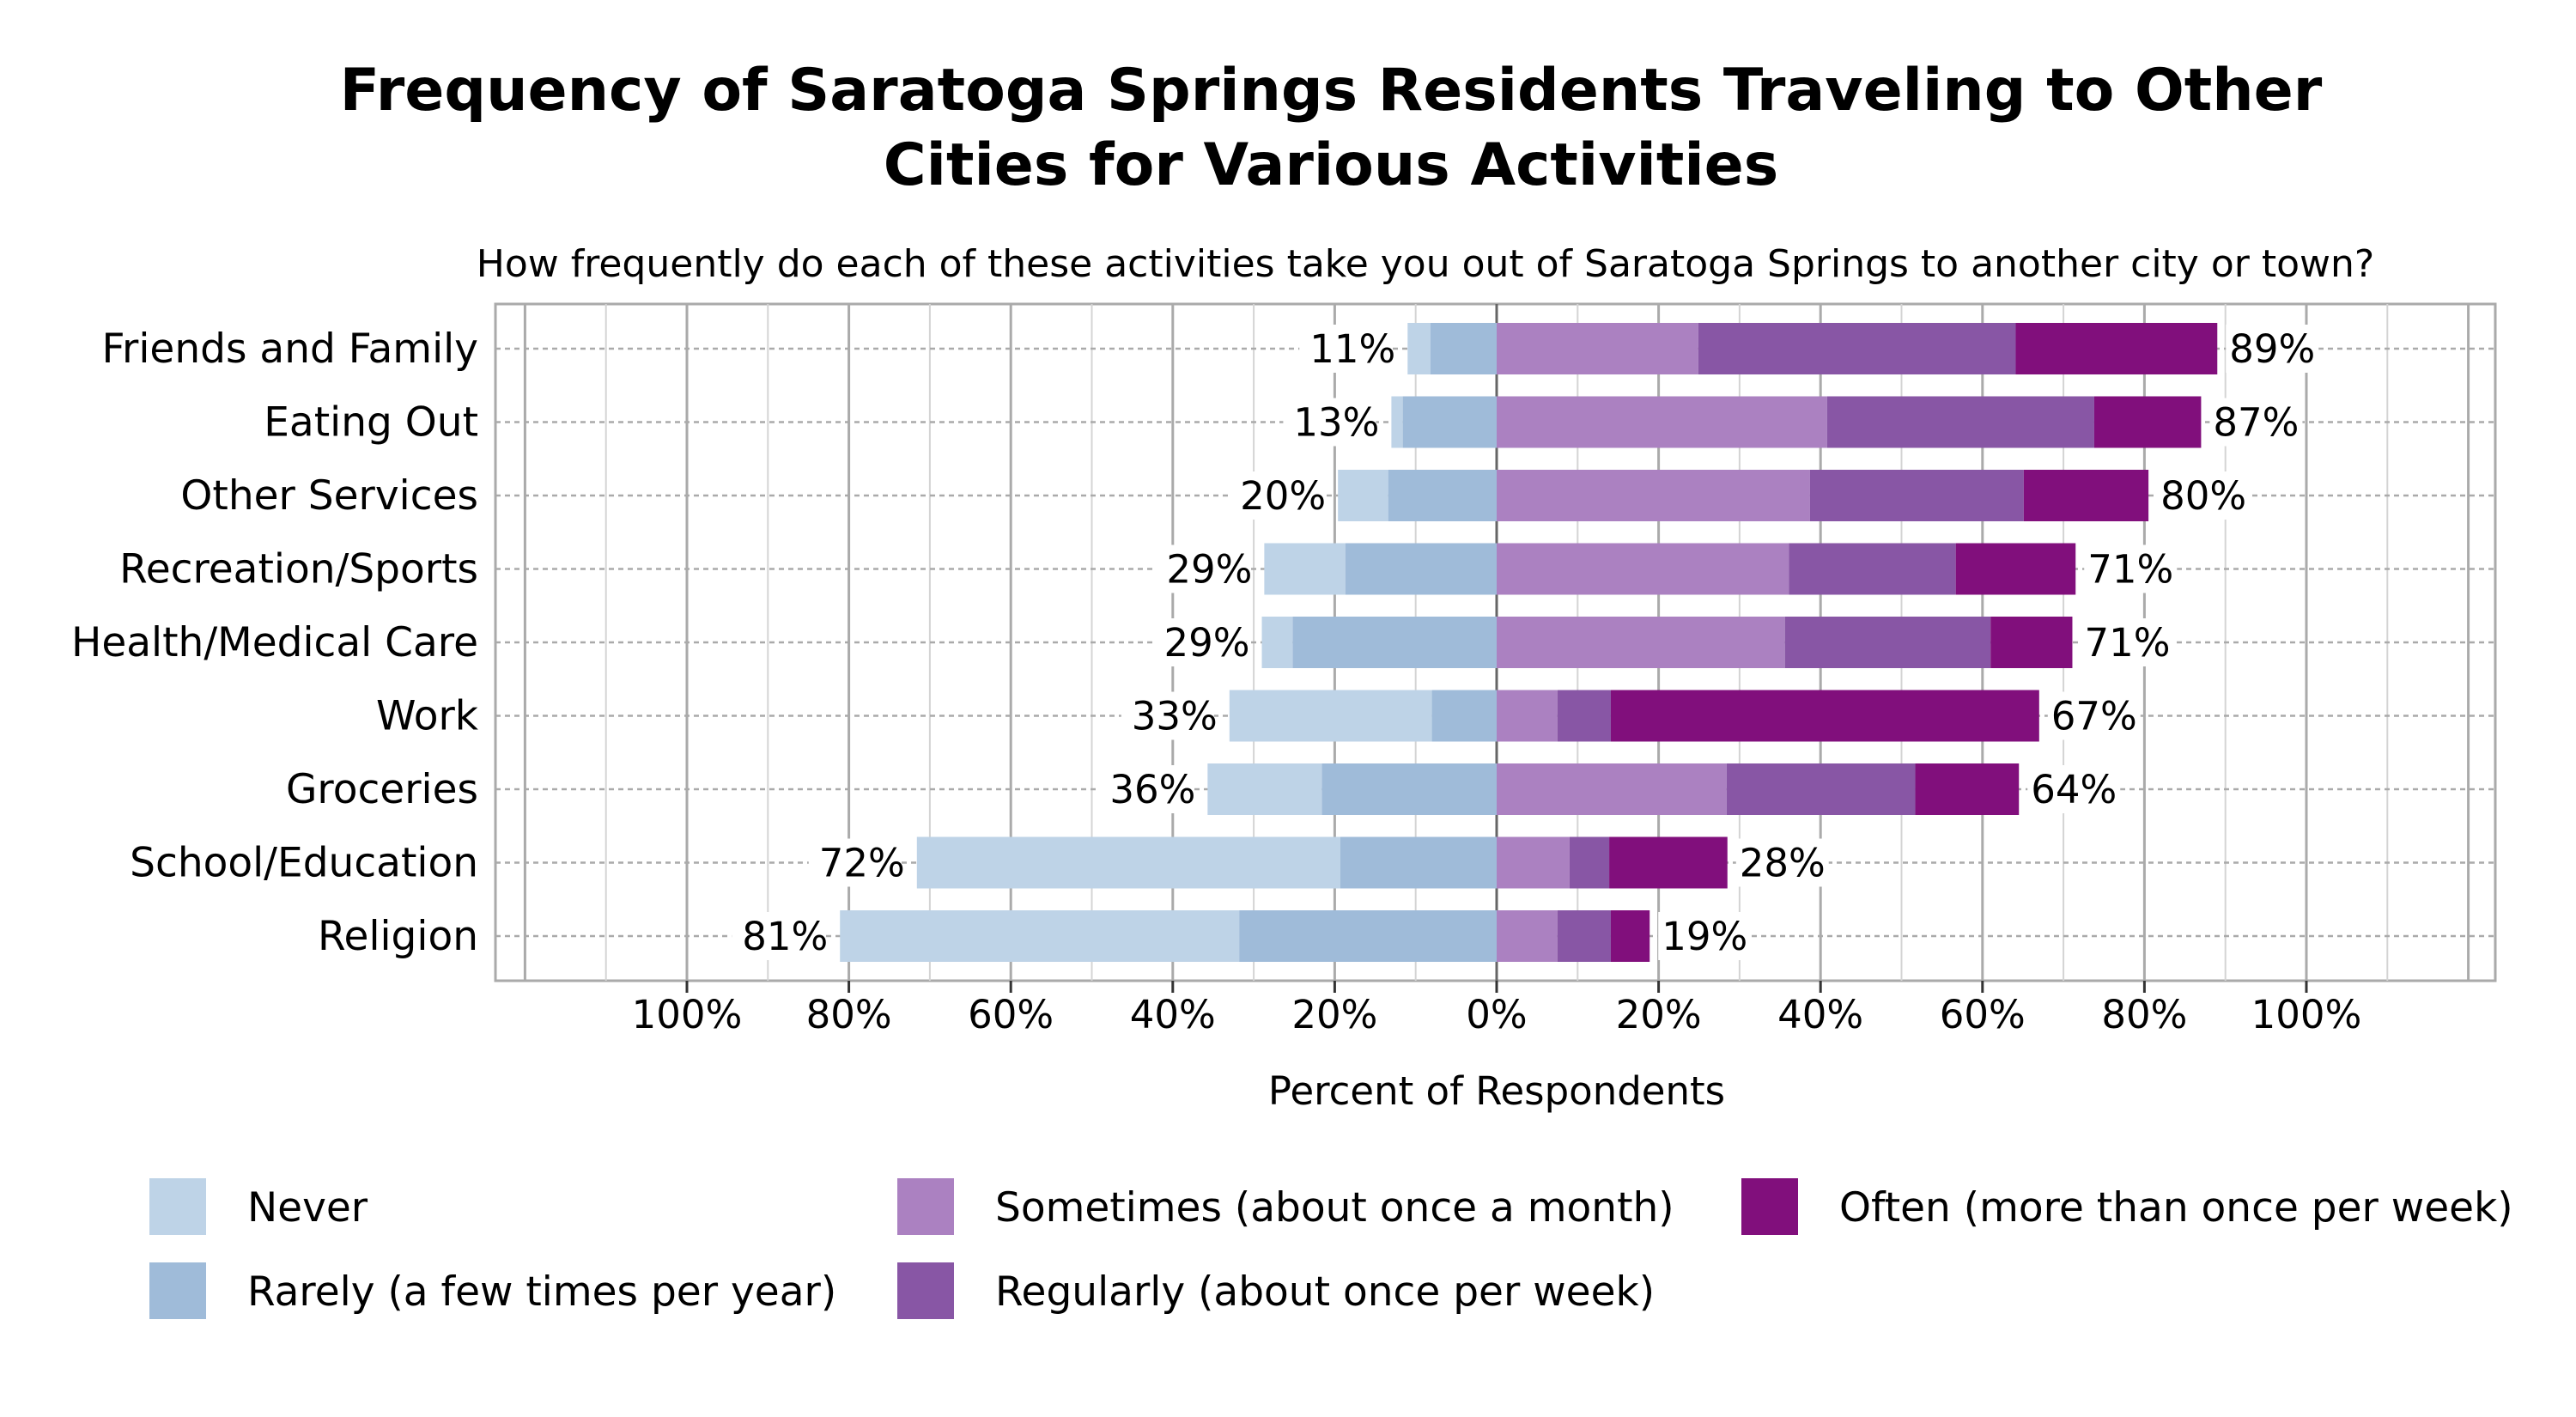 This screenshot has height=1417, width=2576. I want to click on chart-title-line: Cities for Various Activities, so click(1331, 165).